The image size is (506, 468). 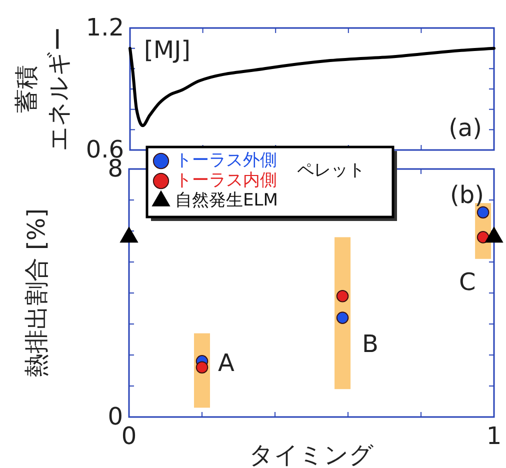 I want to click on annotation: A, so click(x=226, y=363).